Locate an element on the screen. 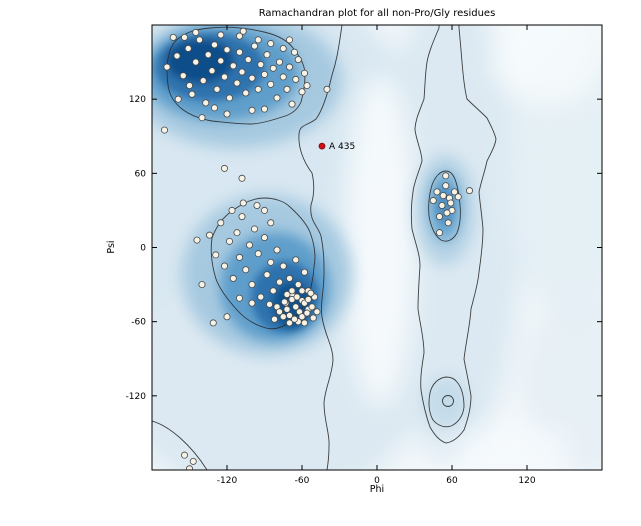 The image size is (641, 526). x-tick-label: 120 is located at coordinates (526, 481).